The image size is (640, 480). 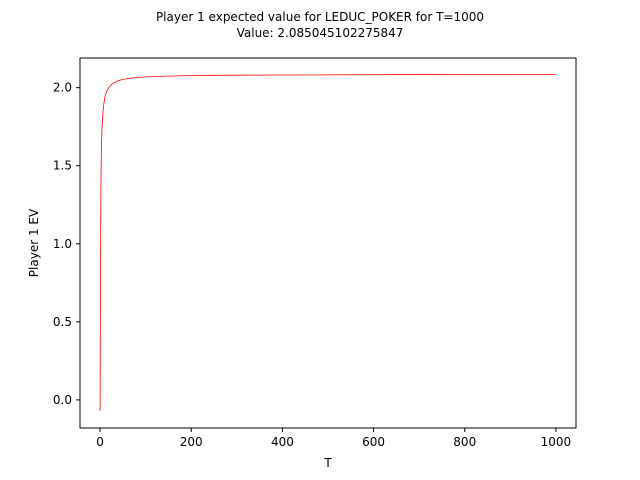 I want to click on x-tick-label: 400, so click(x=282, y=442).